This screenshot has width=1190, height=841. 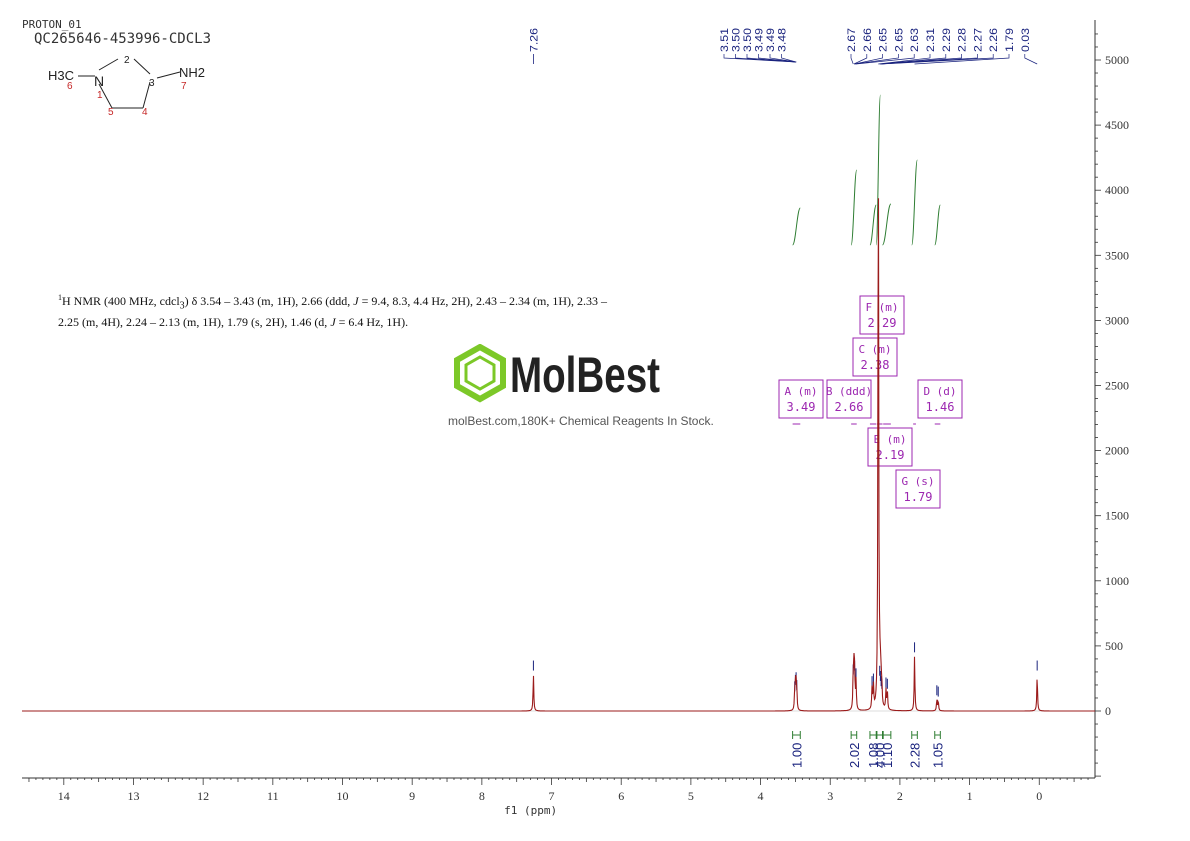 I want to click on watermark-logo: MolBest, so click(x=558, y=376).